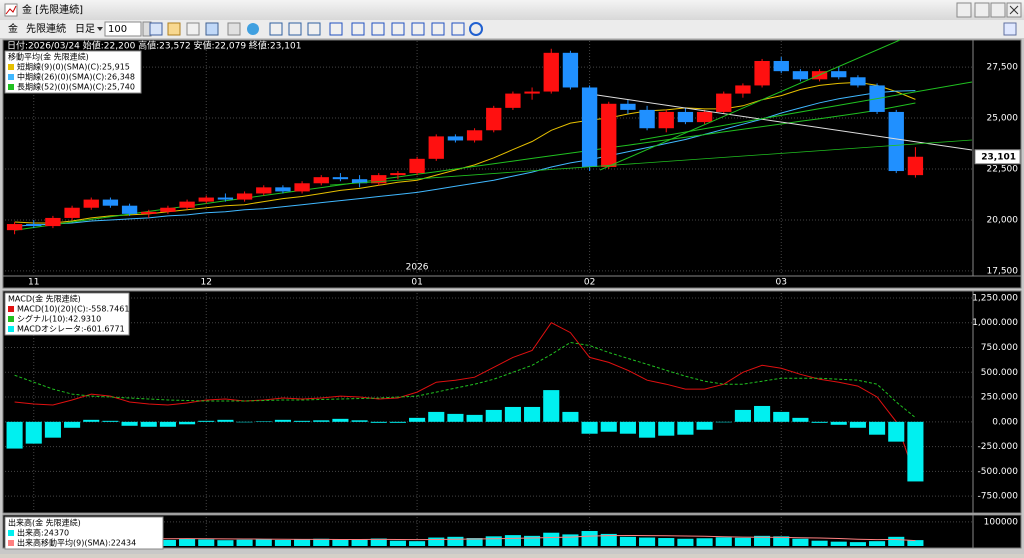 This screenshot has height=558, width=1024. Describe the element at coordinates (44, 299) in the screenshot. I see `legend-title: MACD(金 先限連続)` at that location.